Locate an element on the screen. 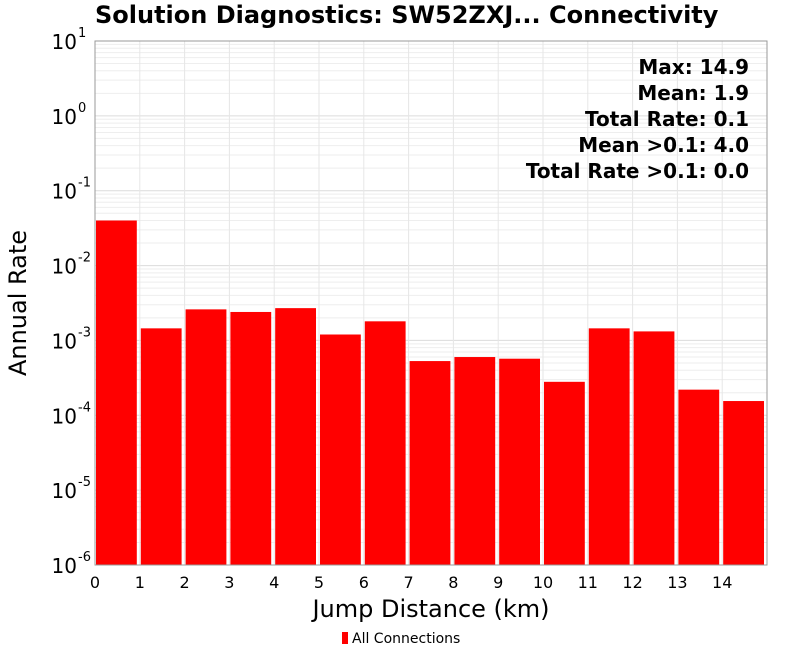 Image resolution: width=800 pixels, height=650 pixels. y-tick-exponent: -1 is located at coordinates (84, 183).